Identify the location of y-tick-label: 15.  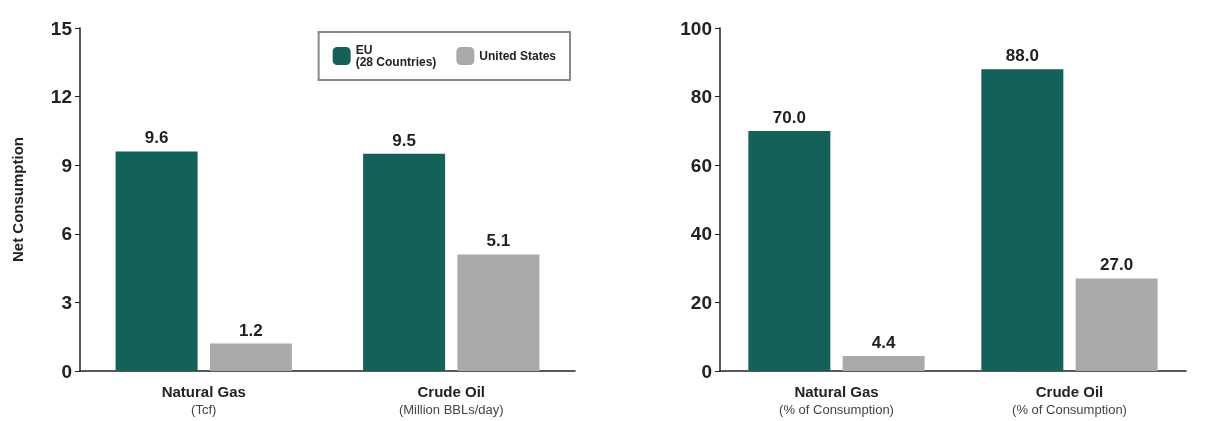
(61, 28).